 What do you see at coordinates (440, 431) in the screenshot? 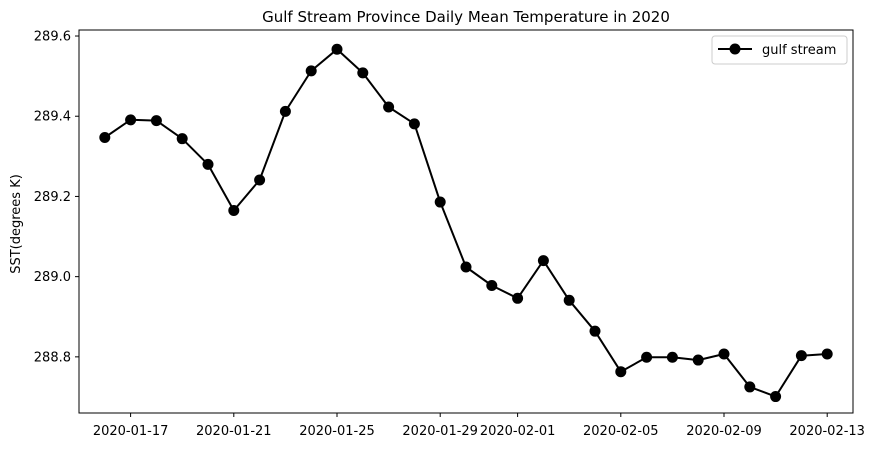
I see `x-tick-label: 2020-01-29` at bounding box center [440, 431].